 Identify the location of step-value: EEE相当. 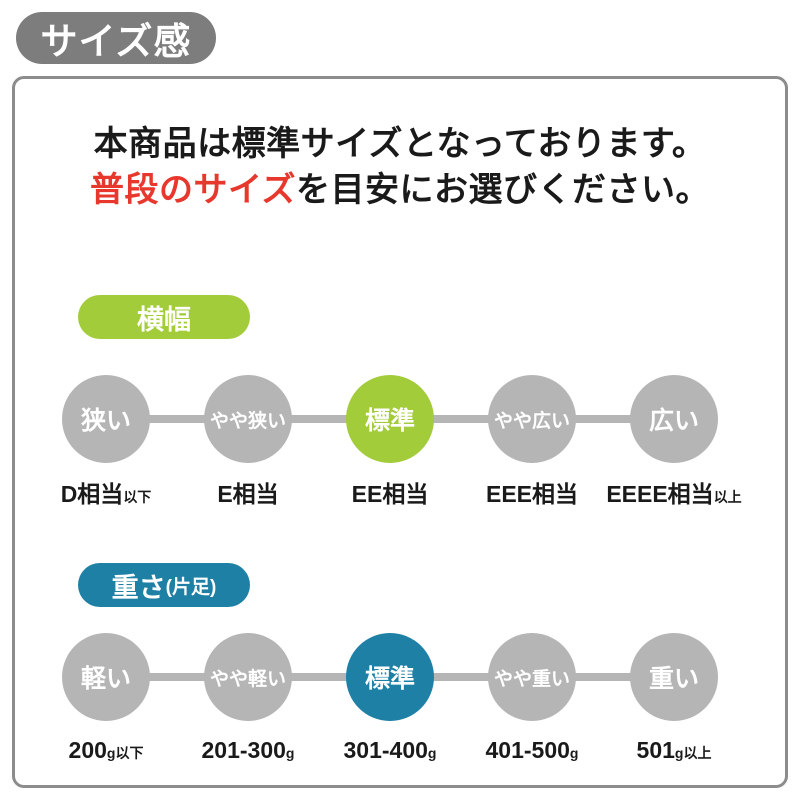
(532, 492).